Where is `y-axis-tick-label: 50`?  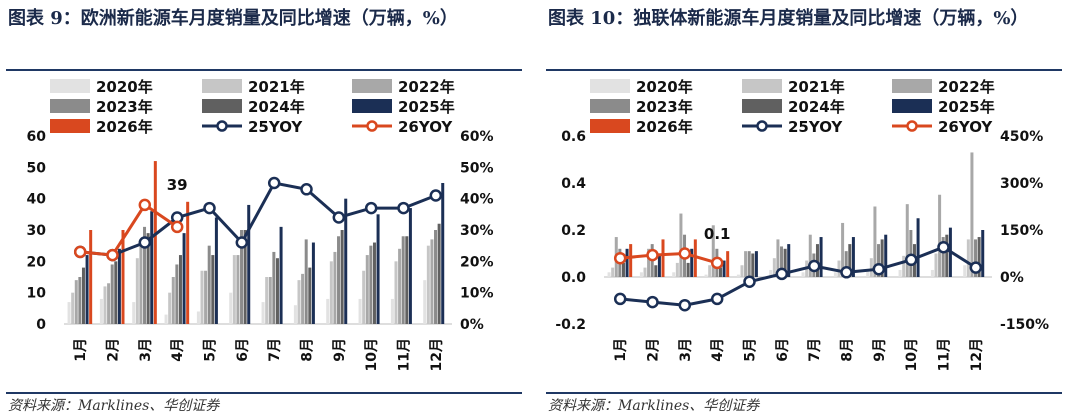
y-axis-tick-label: 50 is located at coordinates (37, 168).